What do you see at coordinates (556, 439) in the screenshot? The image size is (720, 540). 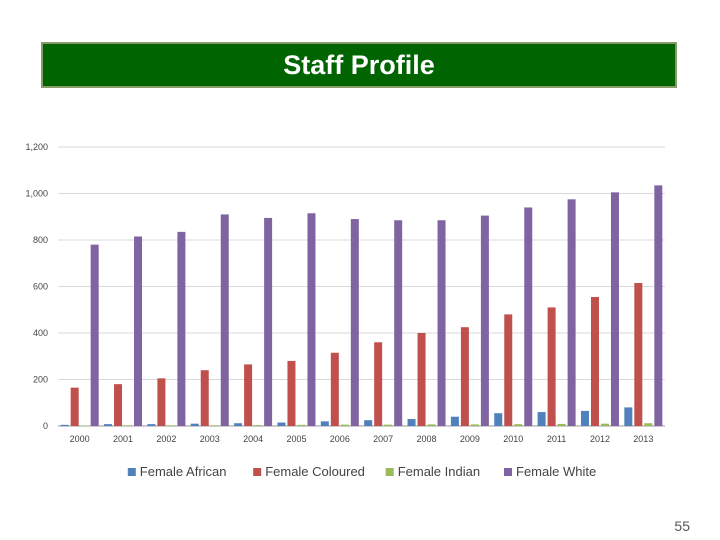 I see `x-tick-label: 2011` at bounding box center [556, 439].